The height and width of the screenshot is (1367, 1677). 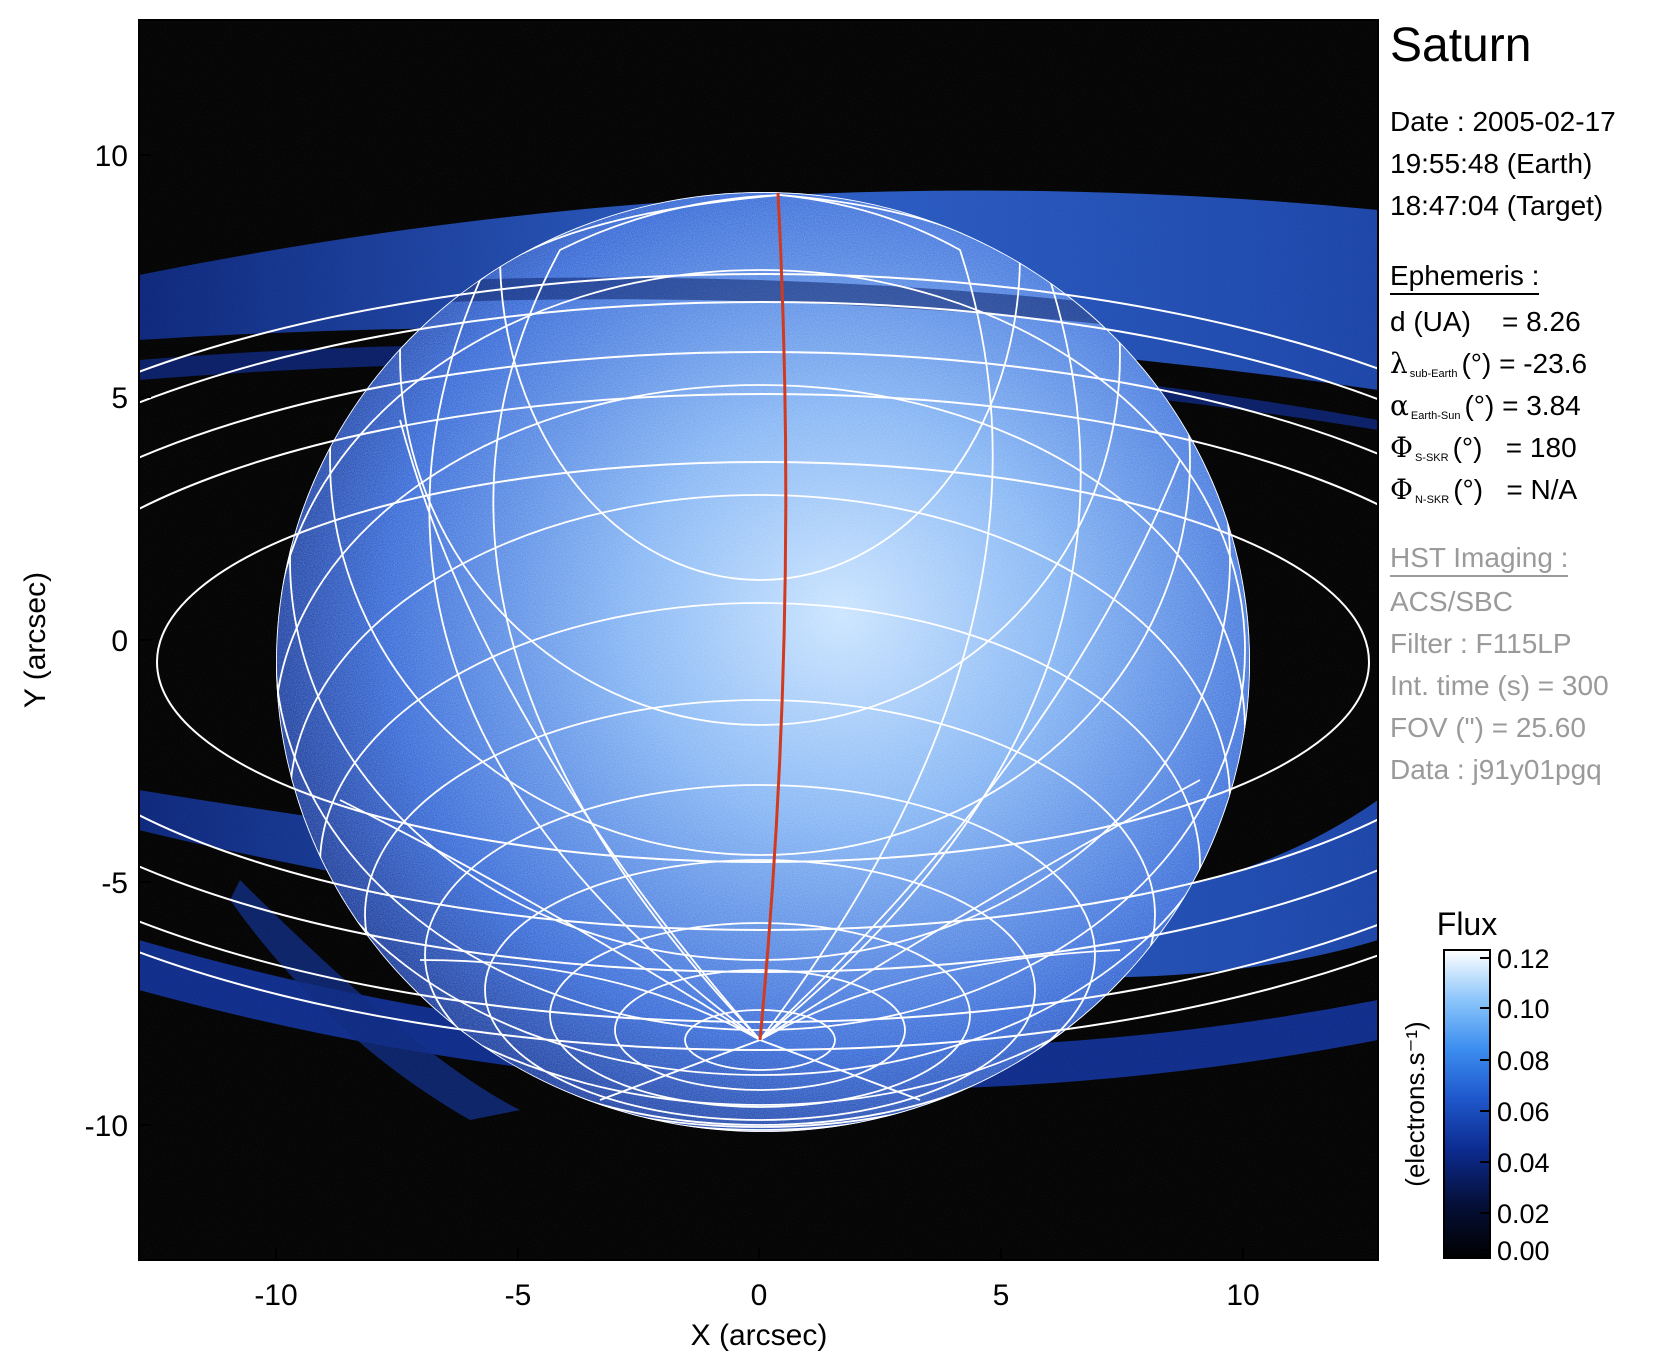 I want to click on target-title: Saturn, so click(x=1461, y=45).